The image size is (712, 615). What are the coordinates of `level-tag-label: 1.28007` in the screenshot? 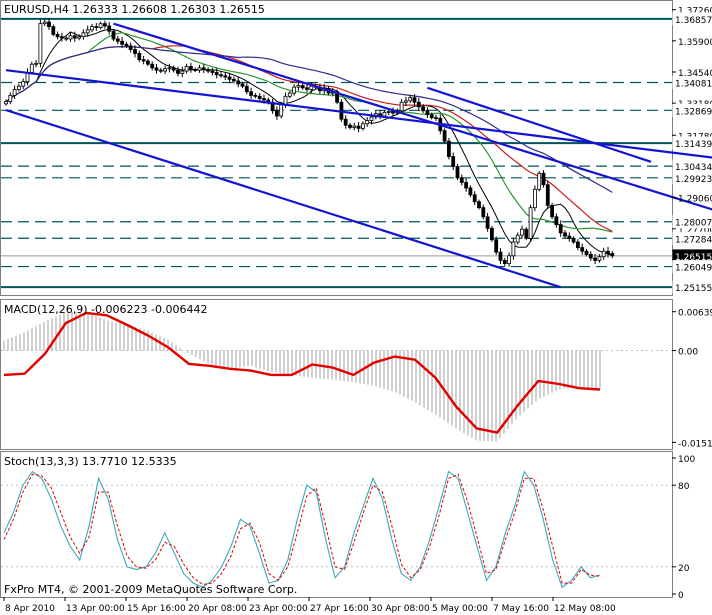 It's located at (693, 224).